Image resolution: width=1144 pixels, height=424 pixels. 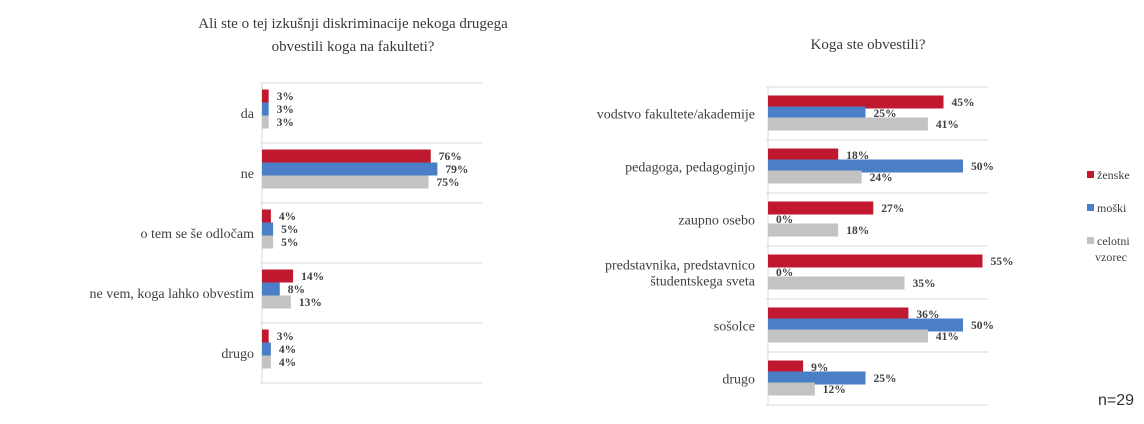 I want to click on category-label: študentskega sveta, so click(x=702, y=282).